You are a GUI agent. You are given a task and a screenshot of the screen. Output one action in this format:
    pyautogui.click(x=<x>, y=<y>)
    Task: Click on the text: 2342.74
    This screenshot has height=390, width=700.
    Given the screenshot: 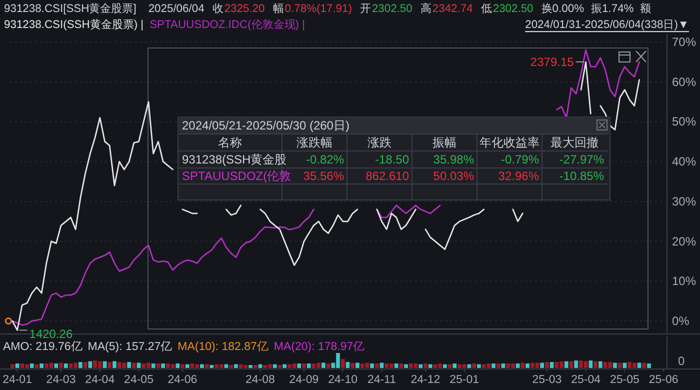 What is the action you would take?
    pyautogui.click(x=452, y=9)
    